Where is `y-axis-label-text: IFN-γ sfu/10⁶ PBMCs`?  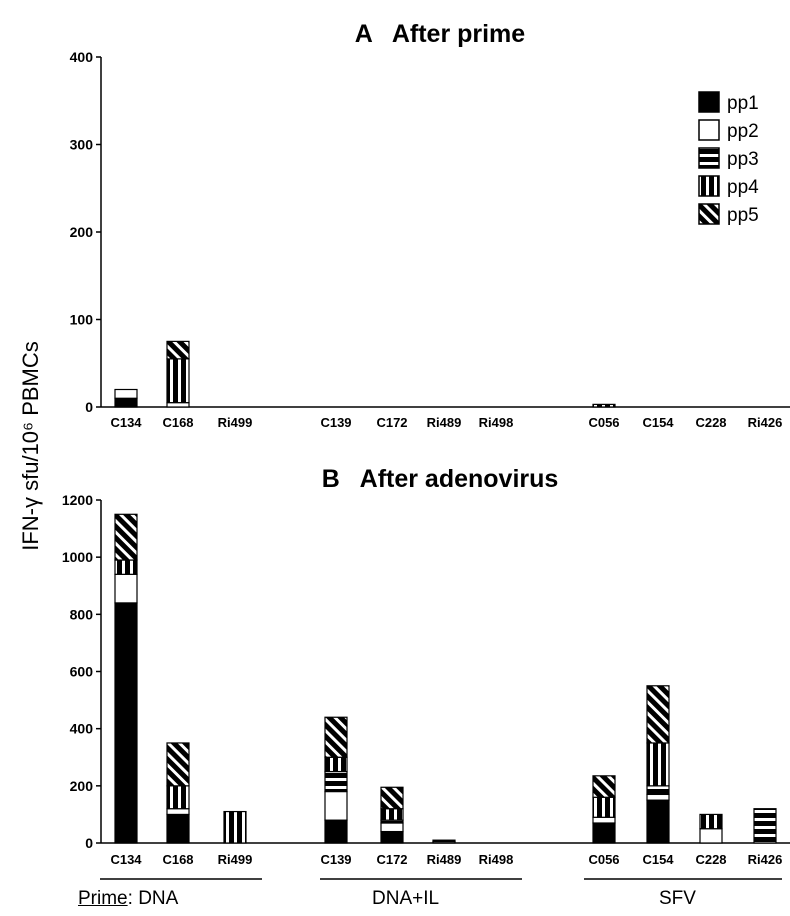
y-axis-label-text: IFN-γ sfu/10⁶ PBMCs is located at coordinates (30, 446).